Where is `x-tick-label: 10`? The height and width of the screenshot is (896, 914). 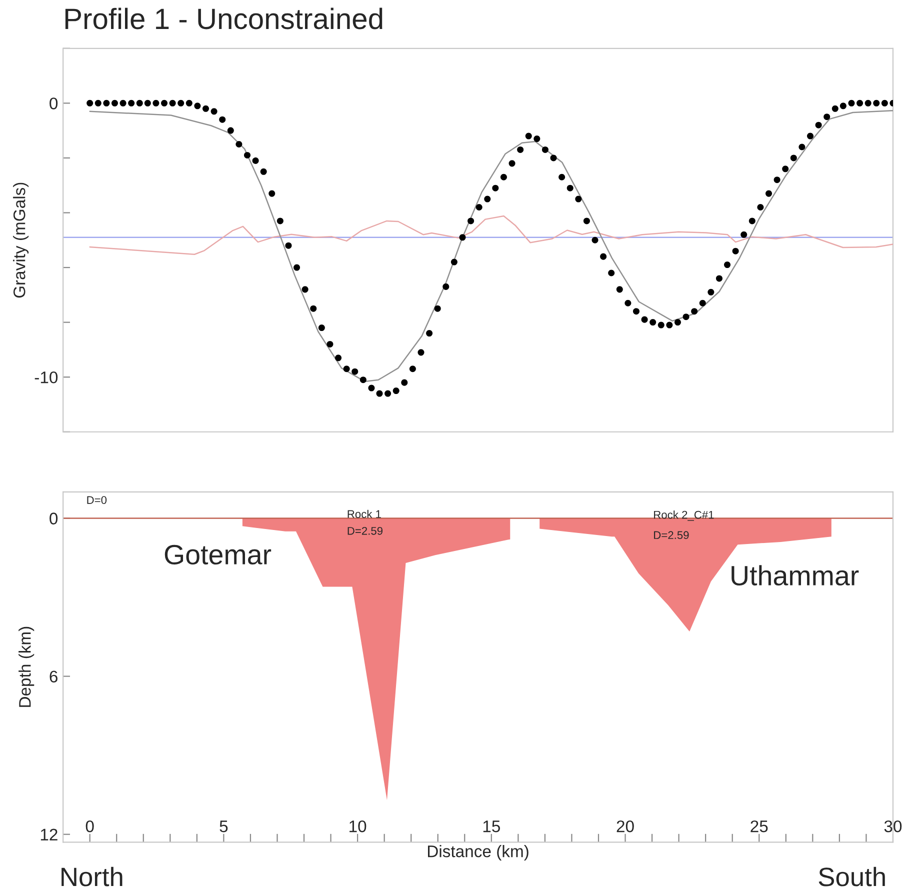 x-tick-label: 10 is located at coordinates (358, 826).